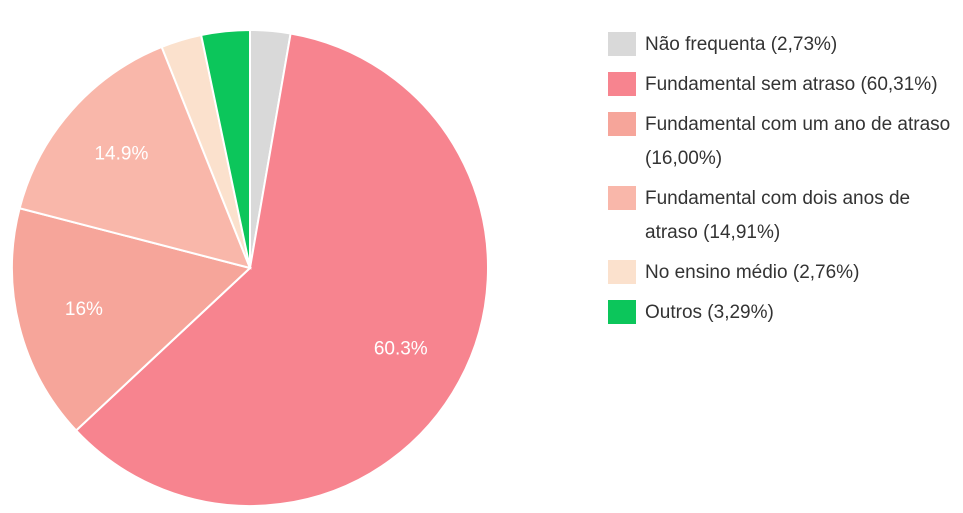 The image size is (963, 513). Describe the element at coordinates (741, 44) in the screenshot. I see `legend-label: Não frequenta (2,73%)` at that location.